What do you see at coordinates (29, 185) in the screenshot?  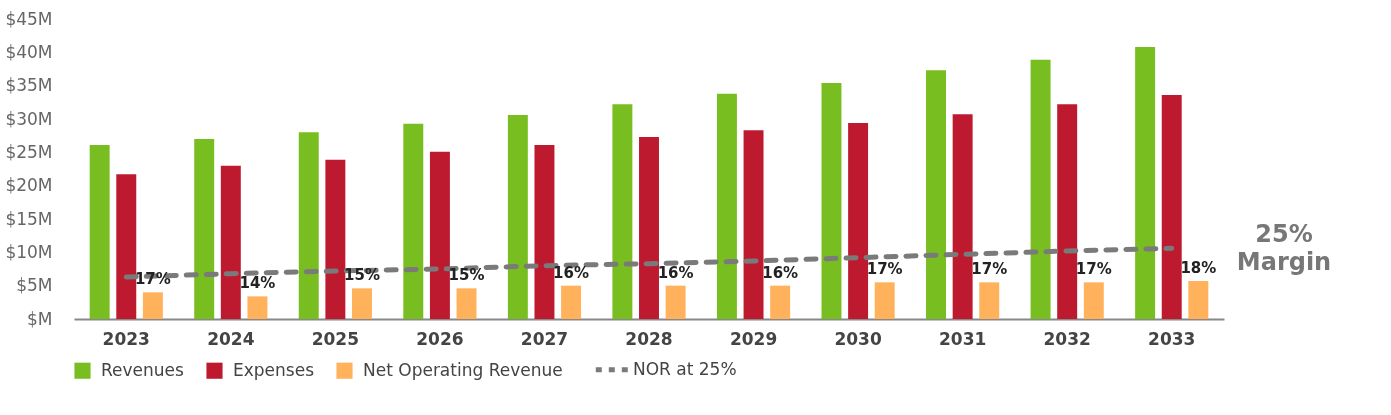 I see `y-tick-label: $20M` at bounding box center [29, 185].